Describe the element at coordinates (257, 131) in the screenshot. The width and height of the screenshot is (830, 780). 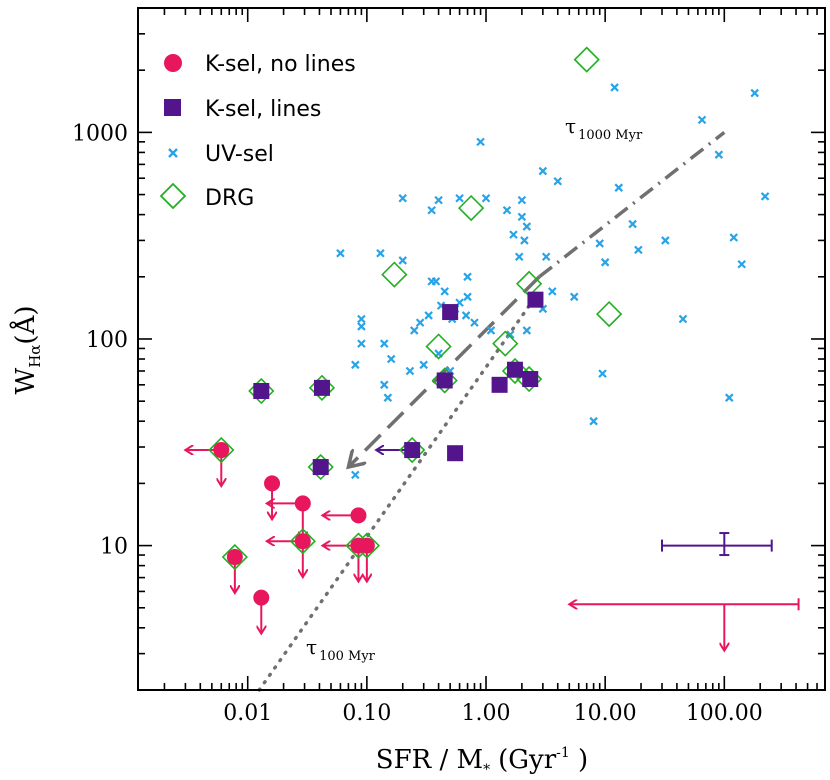
I see `legend: K-sel, no lines K-sel, lines UV-sel DRG` at that location.